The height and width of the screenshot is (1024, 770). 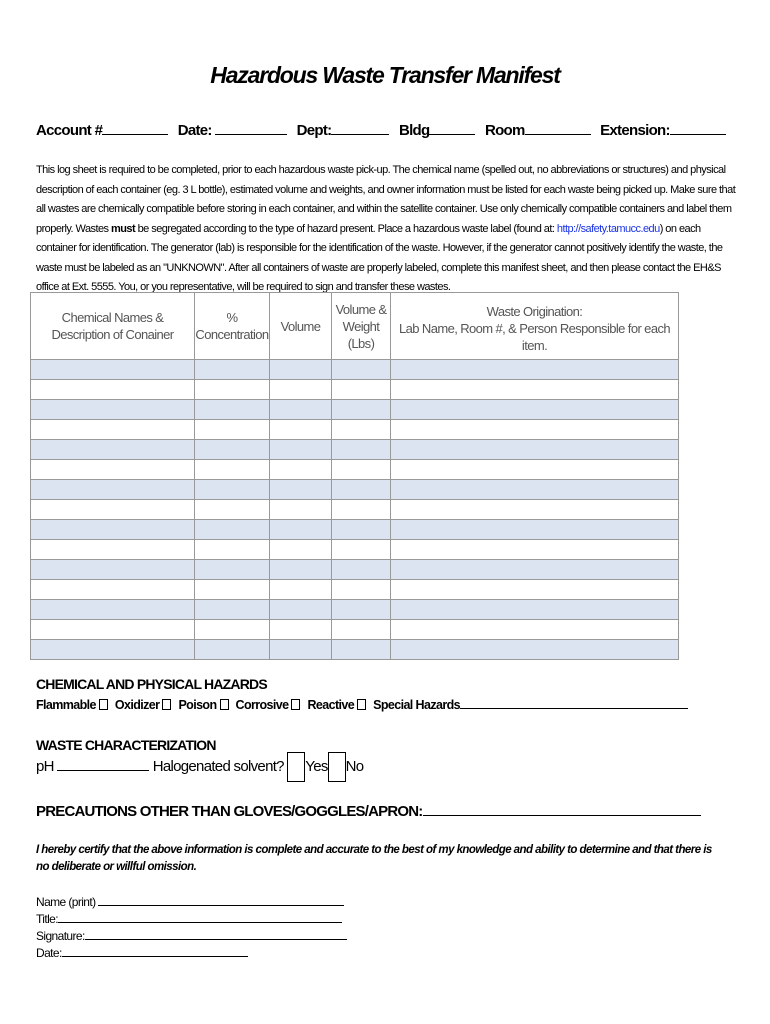 I want to click on bldg-field, so click(x=452, y=127).